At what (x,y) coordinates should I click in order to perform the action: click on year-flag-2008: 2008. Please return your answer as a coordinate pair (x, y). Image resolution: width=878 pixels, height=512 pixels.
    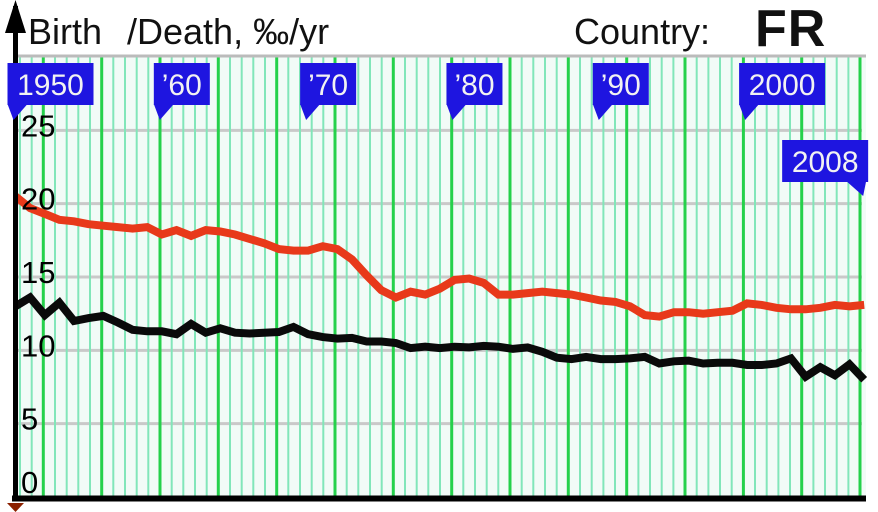
    Looking at the image, I should click on (825, 168).